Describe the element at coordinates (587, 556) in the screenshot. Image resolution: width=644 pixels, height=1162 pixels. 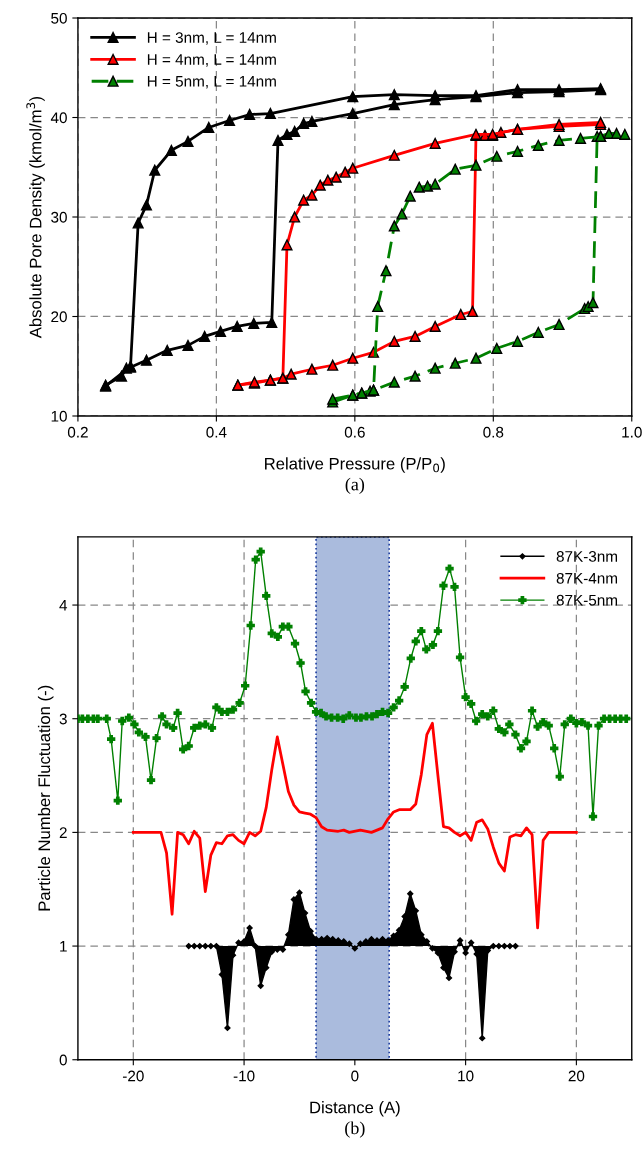
I see `legend-label: 87K-3nm` at that location.